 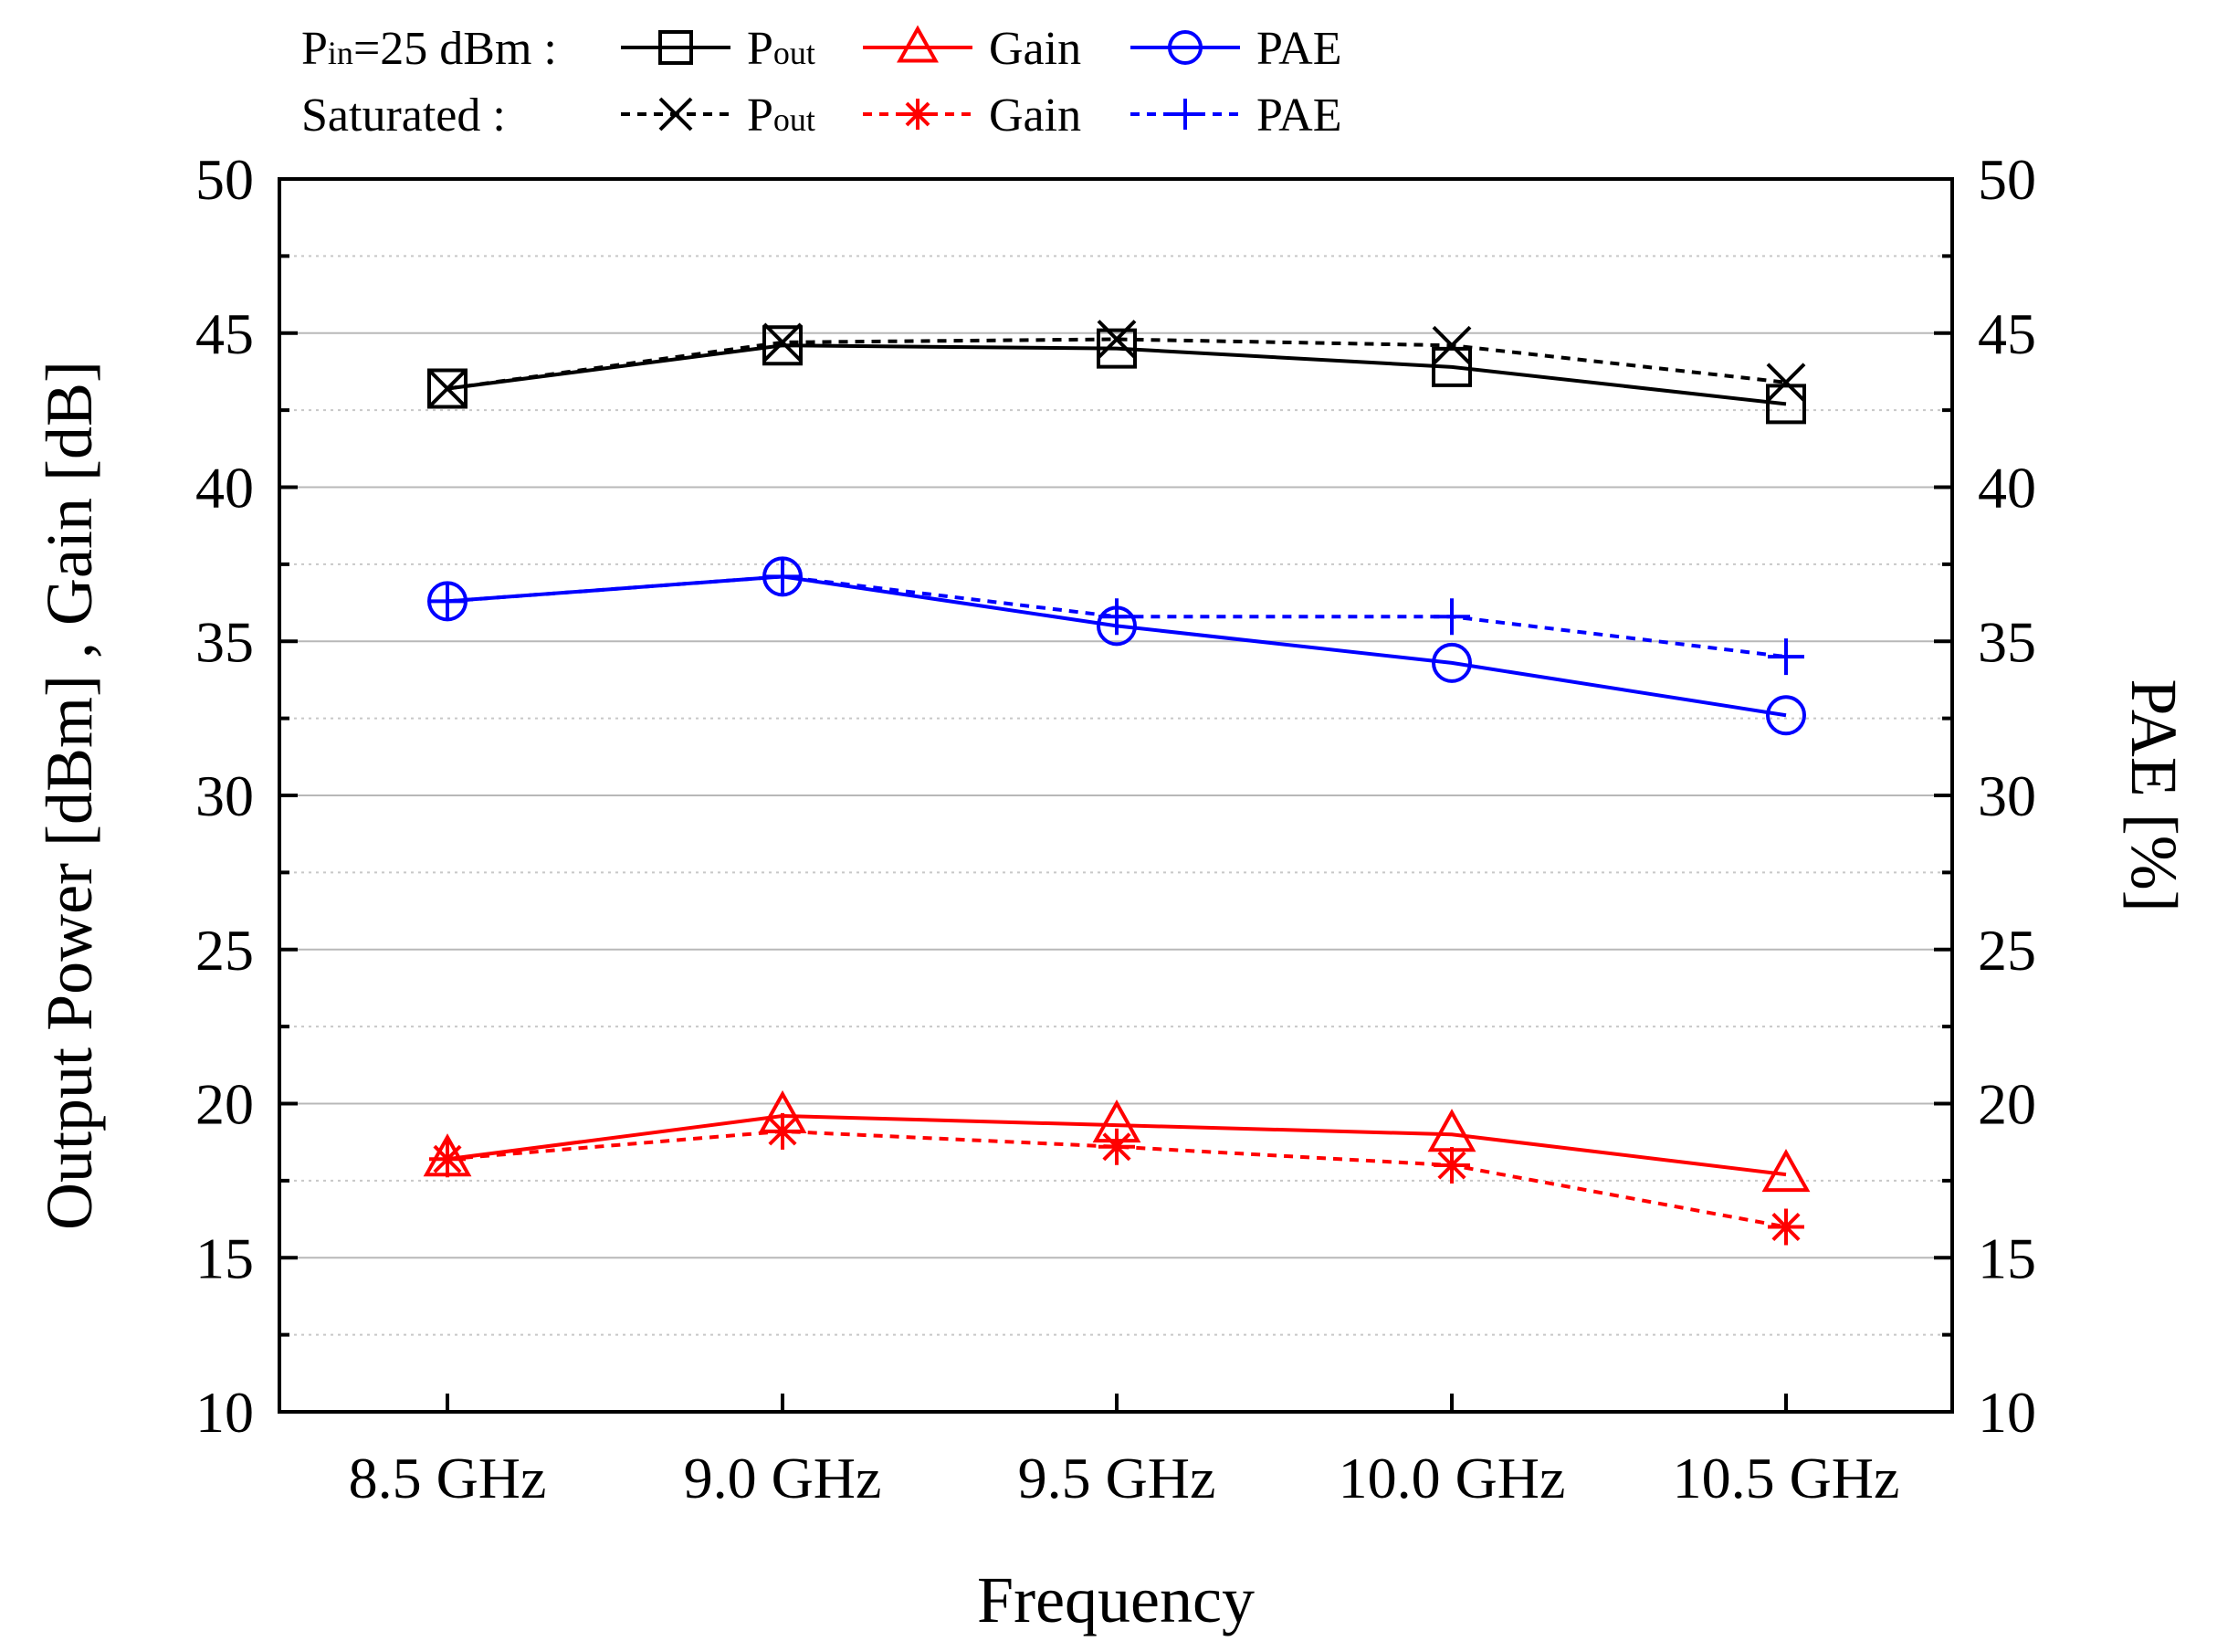 What do you see at coordinates (981, 82) in the screenshot?
I see `legend-entries: Pout Gain PAE Pout Gain PAE` at bounding box center [981, 82].